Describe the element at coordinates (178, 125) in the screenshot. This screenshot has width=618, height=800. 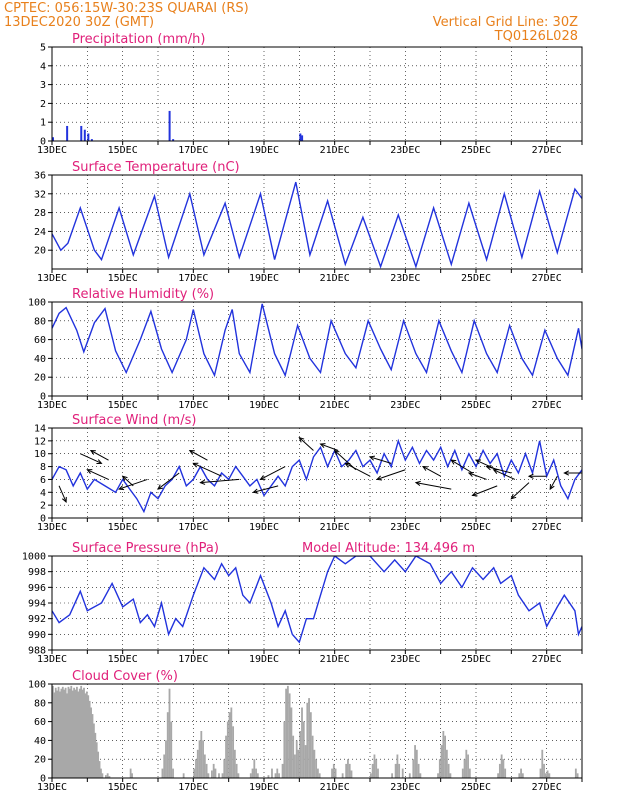
I see `precip-data` at that location.